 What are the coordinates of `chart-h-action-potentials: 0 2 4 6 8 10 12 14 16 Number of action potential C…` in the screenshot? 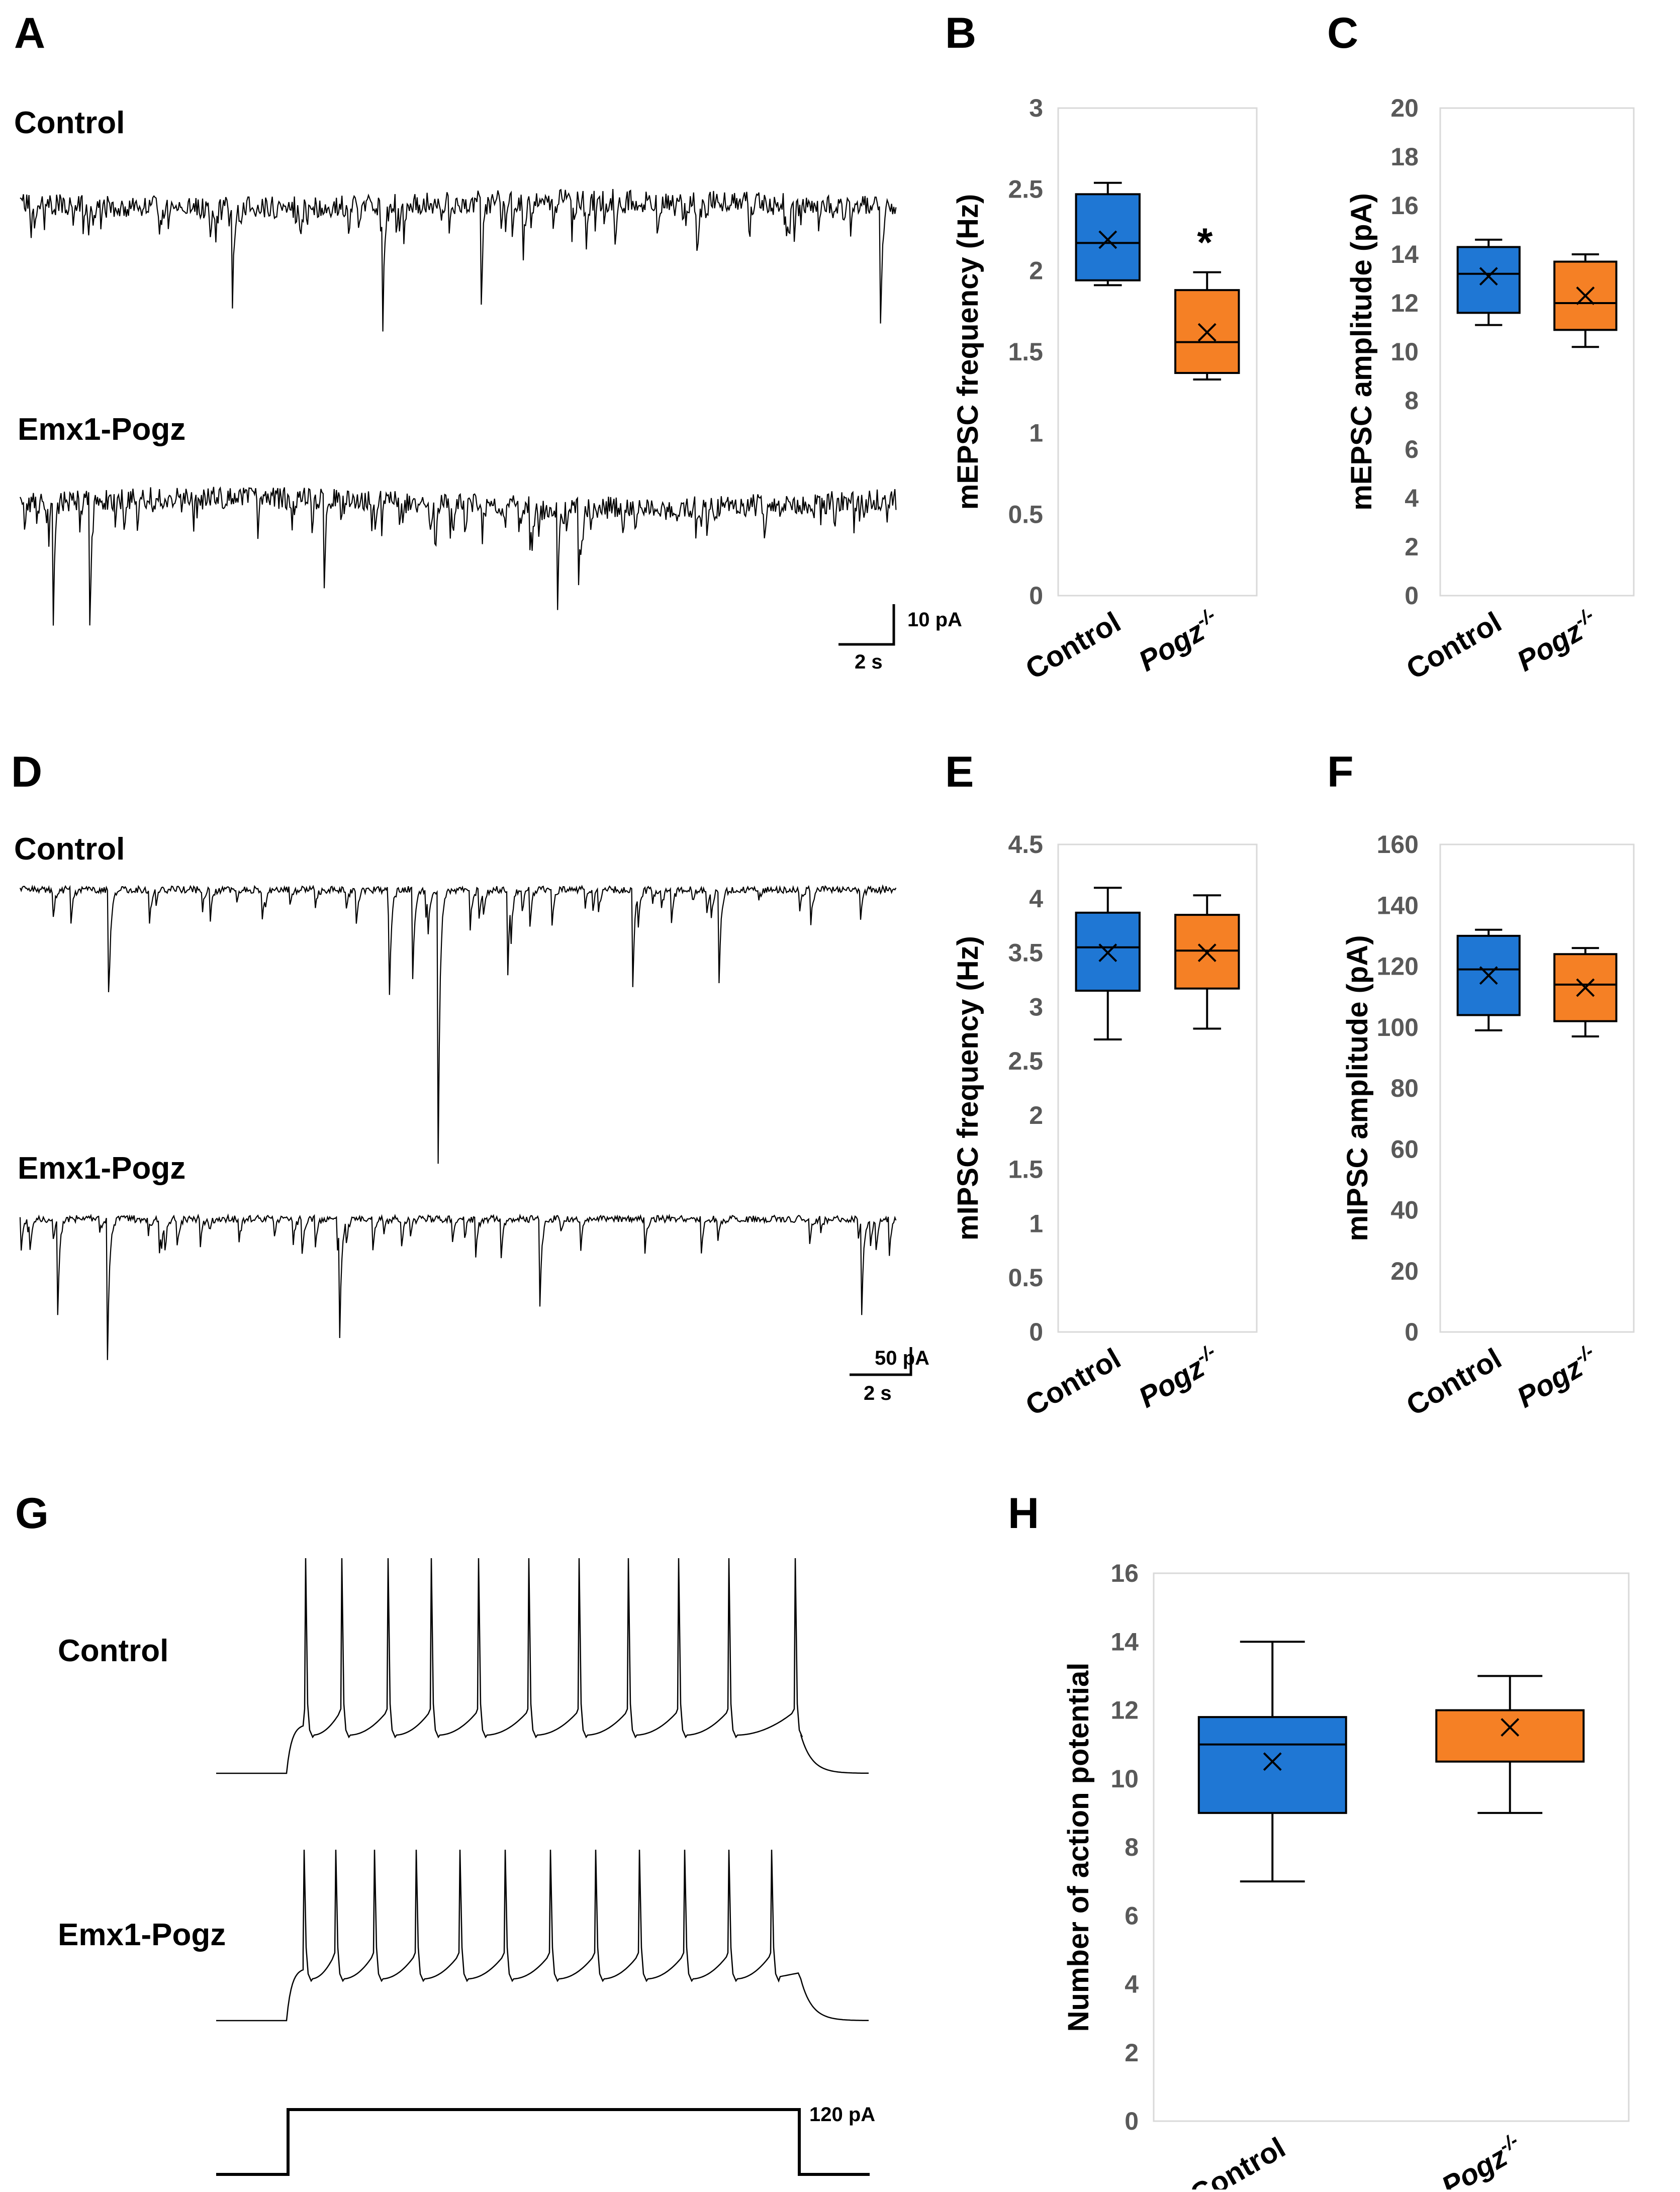 It's located at (1346, 1875).